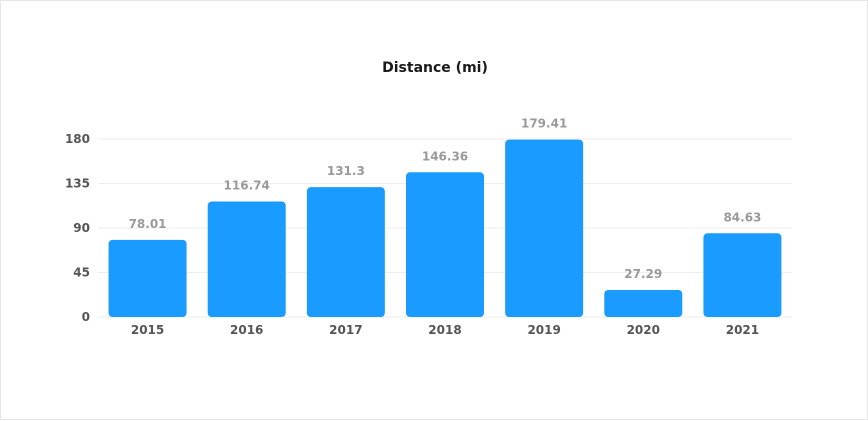 The width and height of the screenshot is (868, 421). I want to click on x-tick-label-2015: 2015, so click(147, 330).